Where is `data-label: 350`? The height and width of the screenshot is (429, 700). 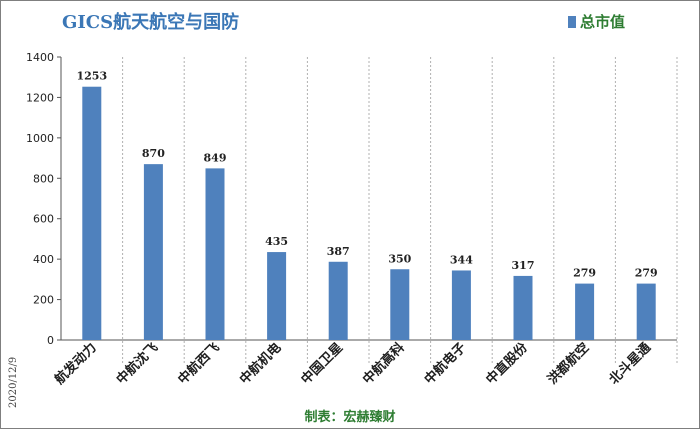 data-label: 350 is located at coordinates (399, 258).